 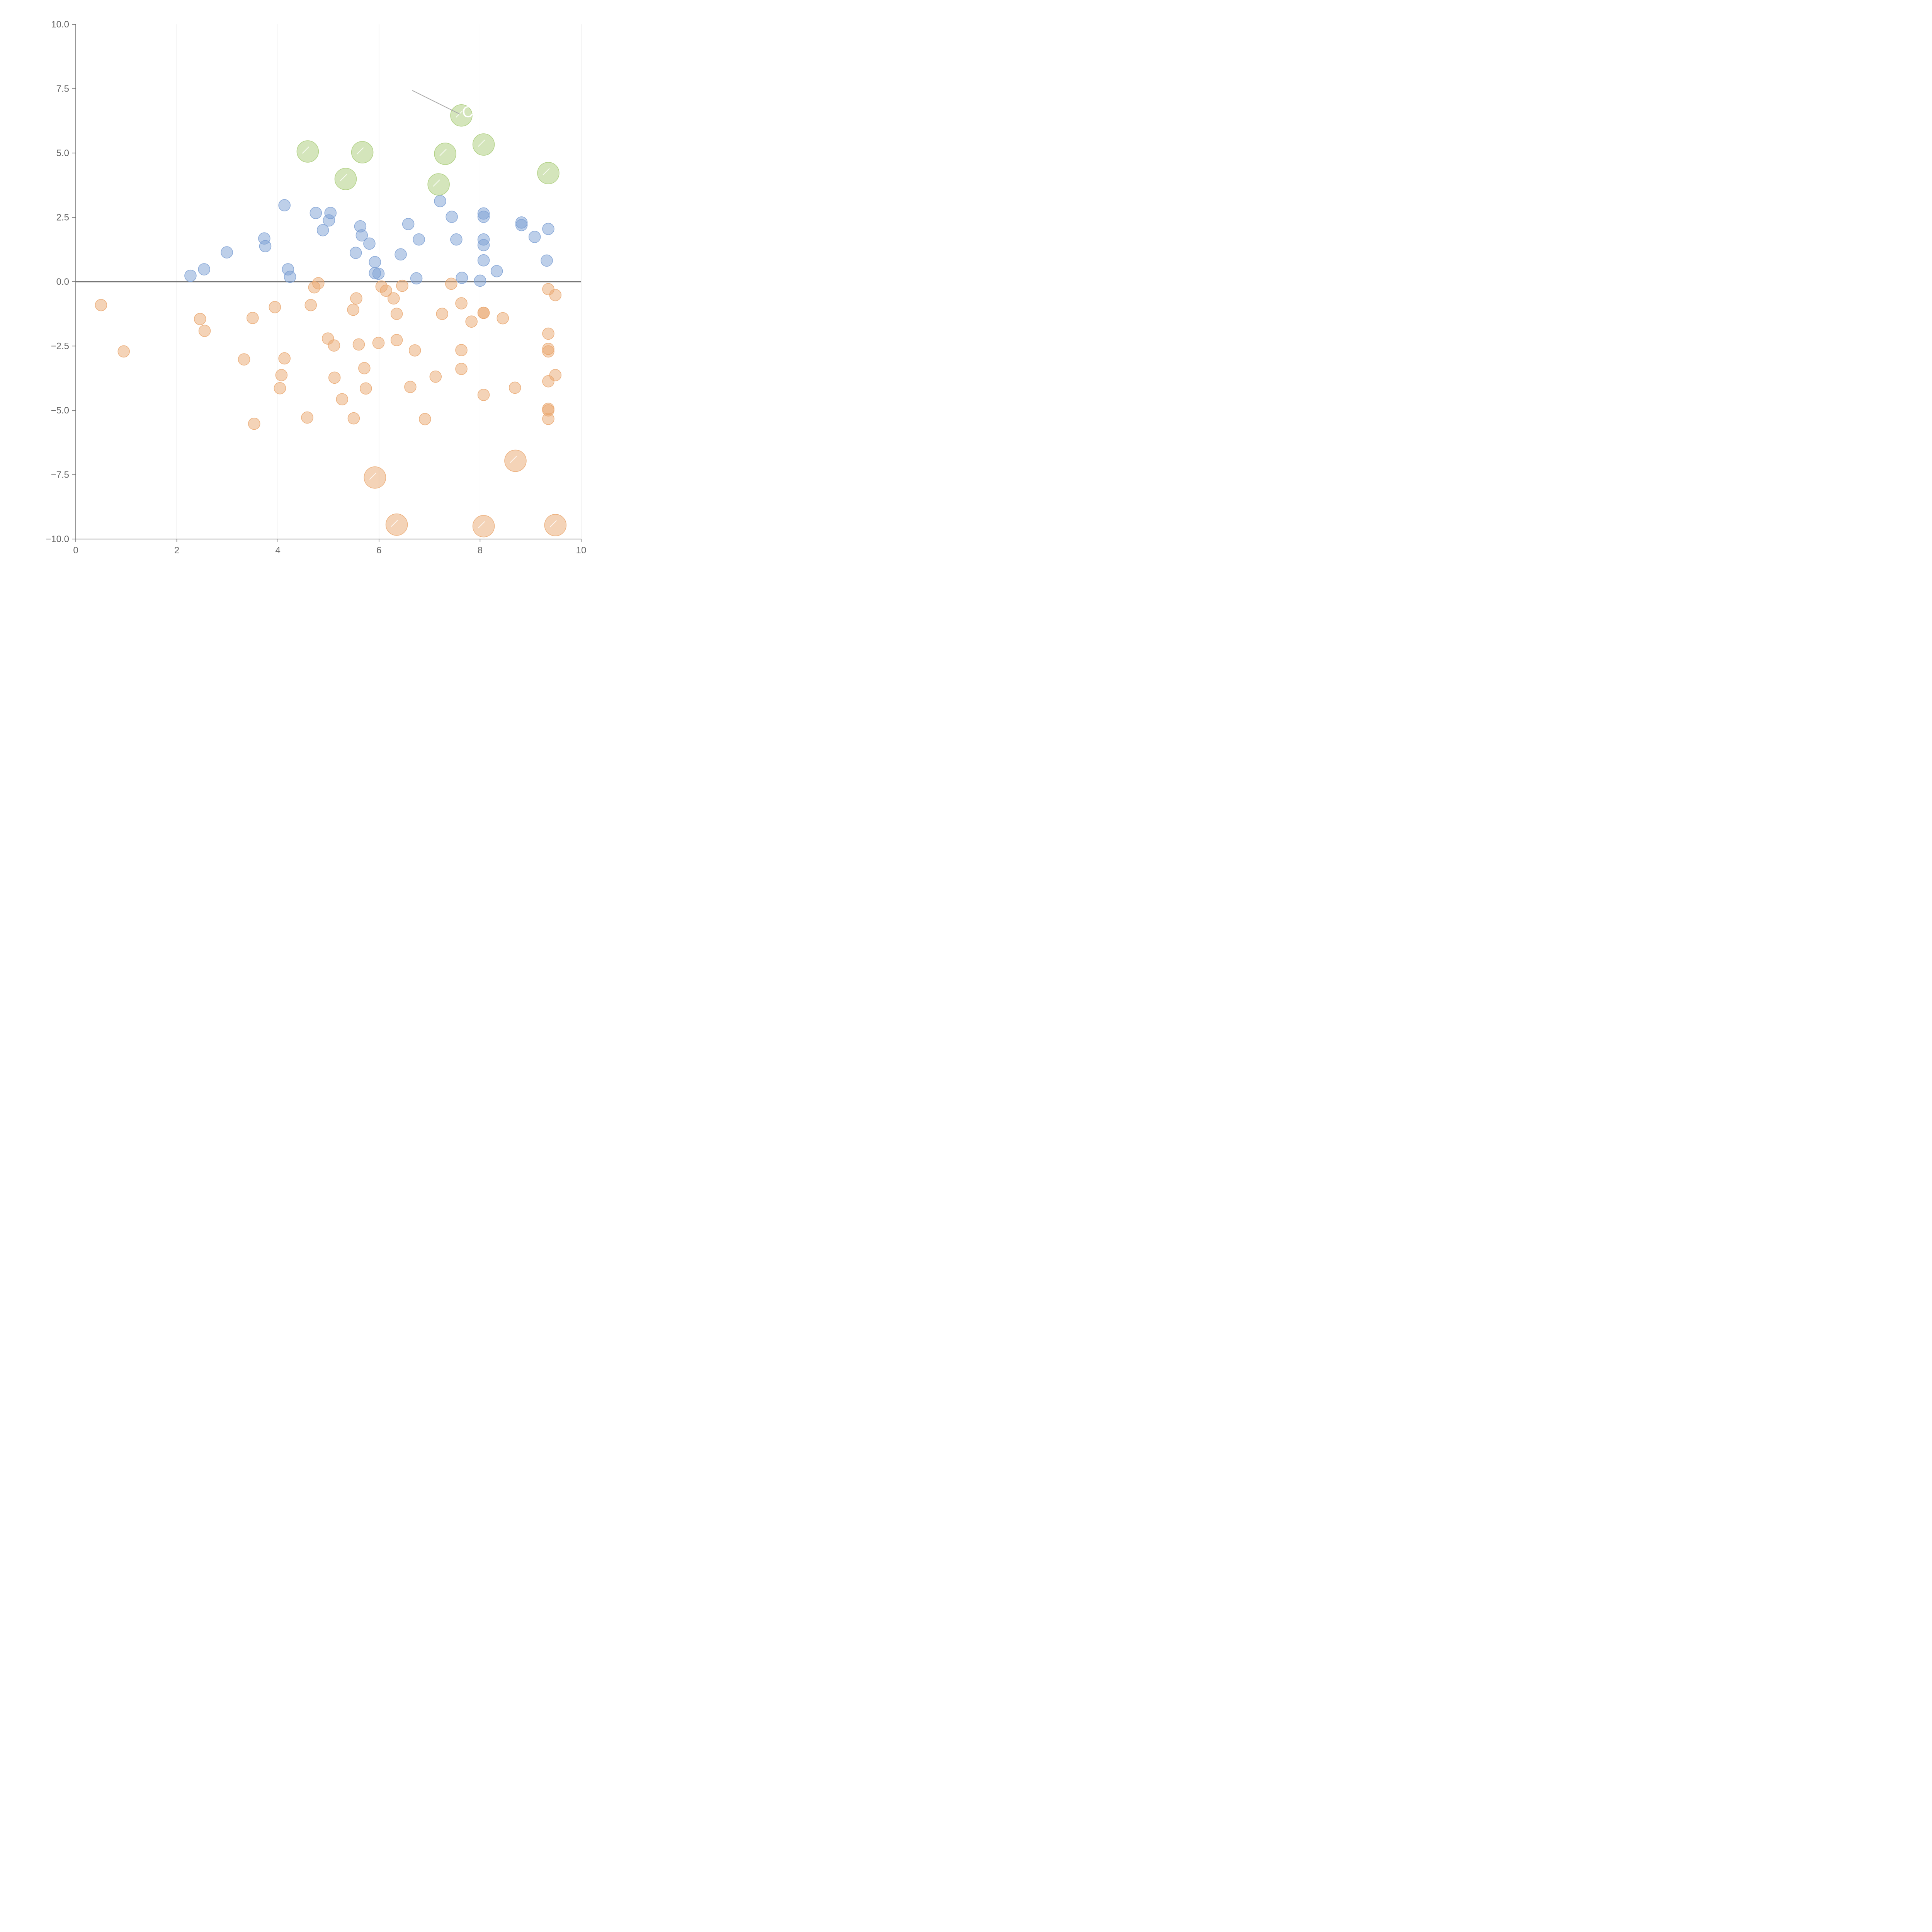 I want to click on x-tick-label: 6, so click(x=378, y=550).